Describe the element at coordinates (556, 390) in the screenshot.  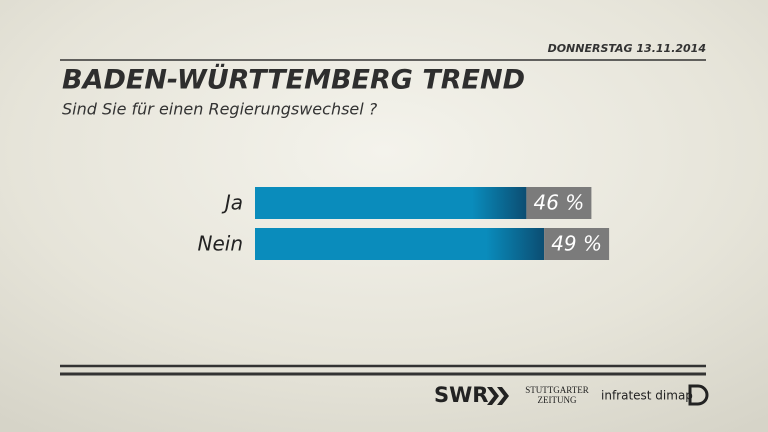
I see `logo-stuttgarter: STUTTGARTER` at that location.